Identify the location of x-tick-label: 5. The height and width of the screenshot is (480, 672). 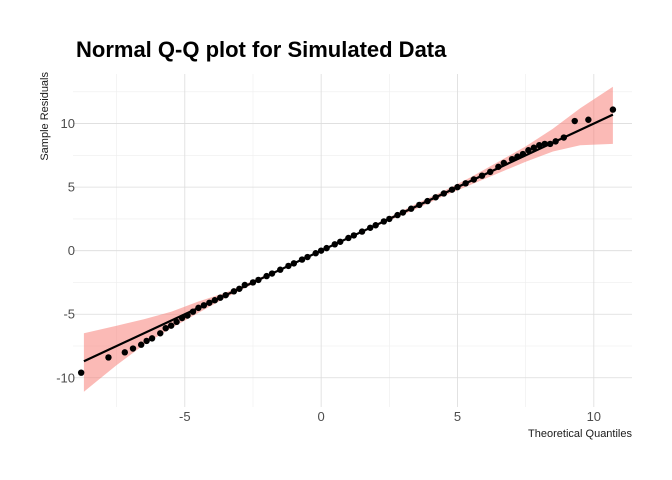
(457, 416).